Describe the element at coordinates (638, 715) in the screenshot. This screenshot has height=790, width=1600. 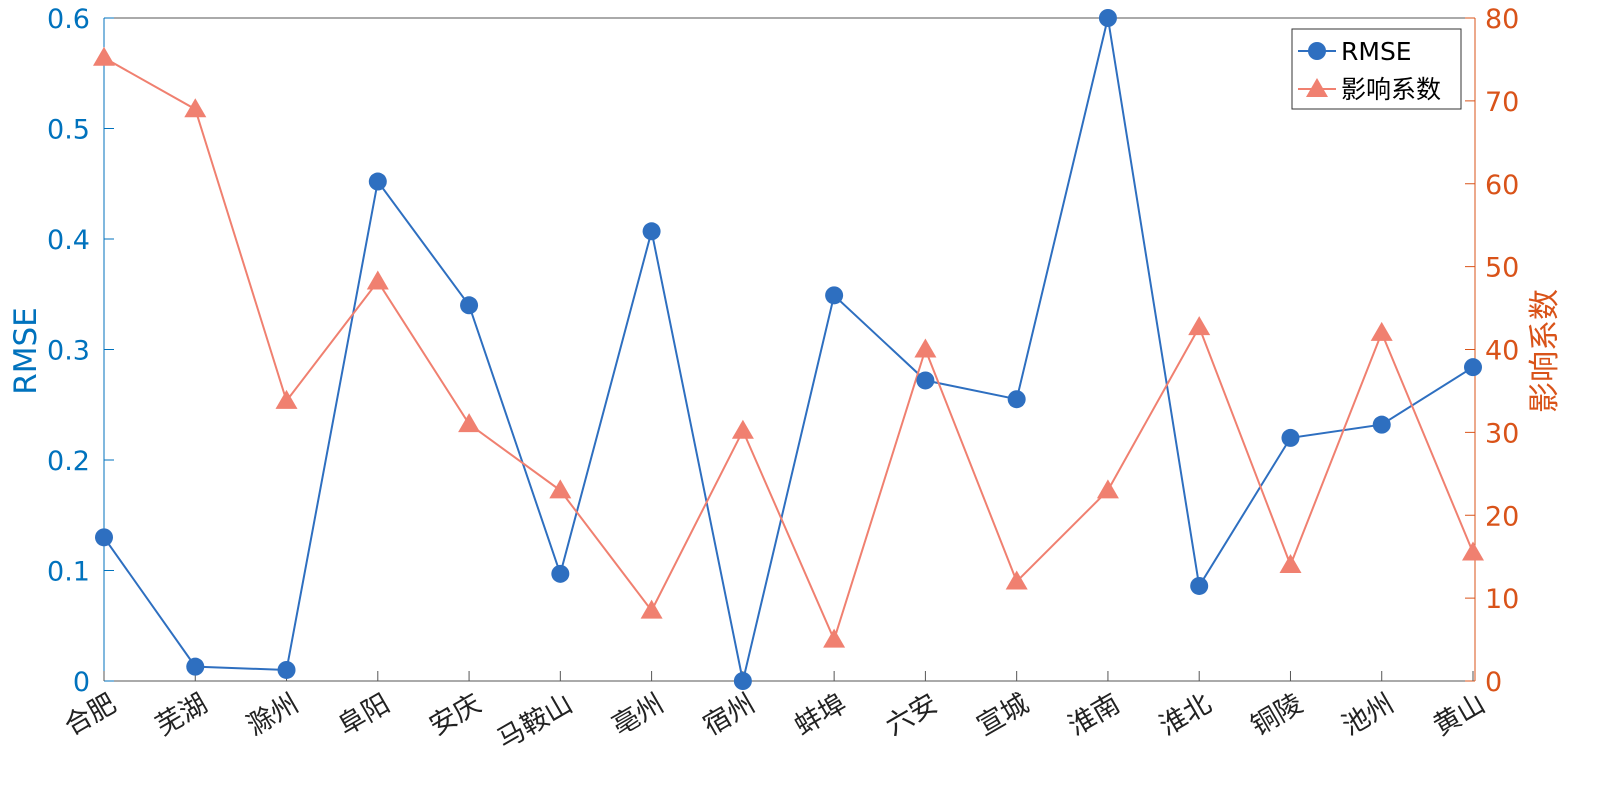
I see `x-tick-label: 亳州` at that location.